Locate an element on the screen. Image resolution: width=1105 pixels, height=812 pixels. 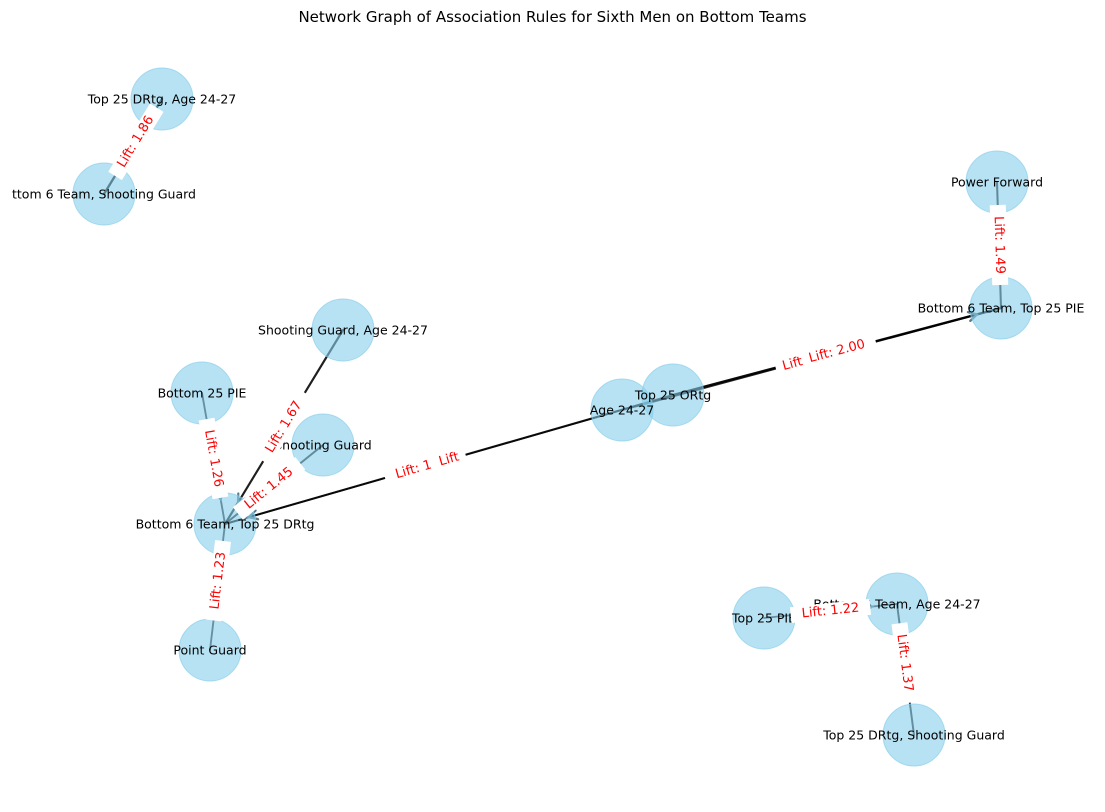
edge-label-top25ortg-to-b6-top25pie: Lift: 2.00 is located at coordinates (837, 351).